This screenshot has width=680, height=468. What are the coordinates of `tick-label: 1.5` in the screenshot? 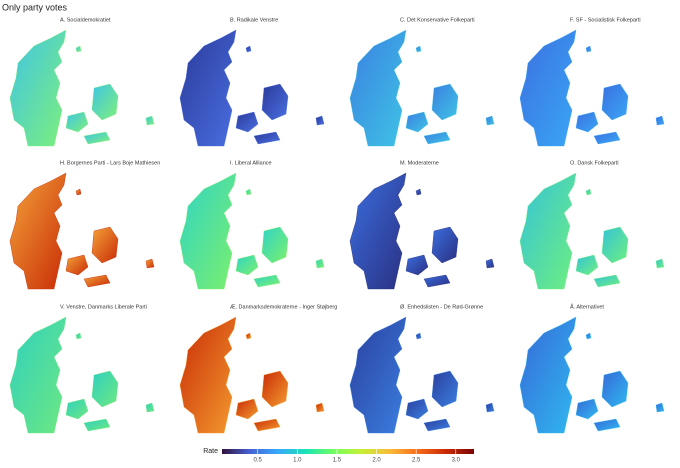 It's located at (337, 461).